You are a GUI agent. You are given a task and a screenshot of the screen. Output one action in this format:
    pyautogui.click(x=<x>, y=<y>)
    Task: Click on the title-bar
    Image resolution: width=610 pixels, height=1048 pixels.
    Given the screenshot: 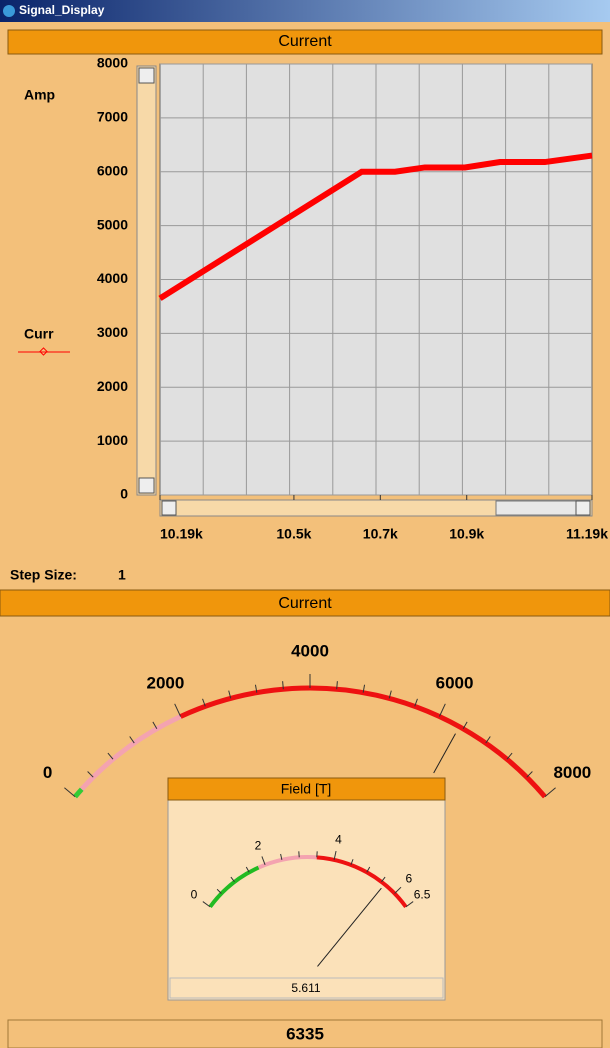 What is the action you would take?
    pyautogui.click(x=305, y=11)
    